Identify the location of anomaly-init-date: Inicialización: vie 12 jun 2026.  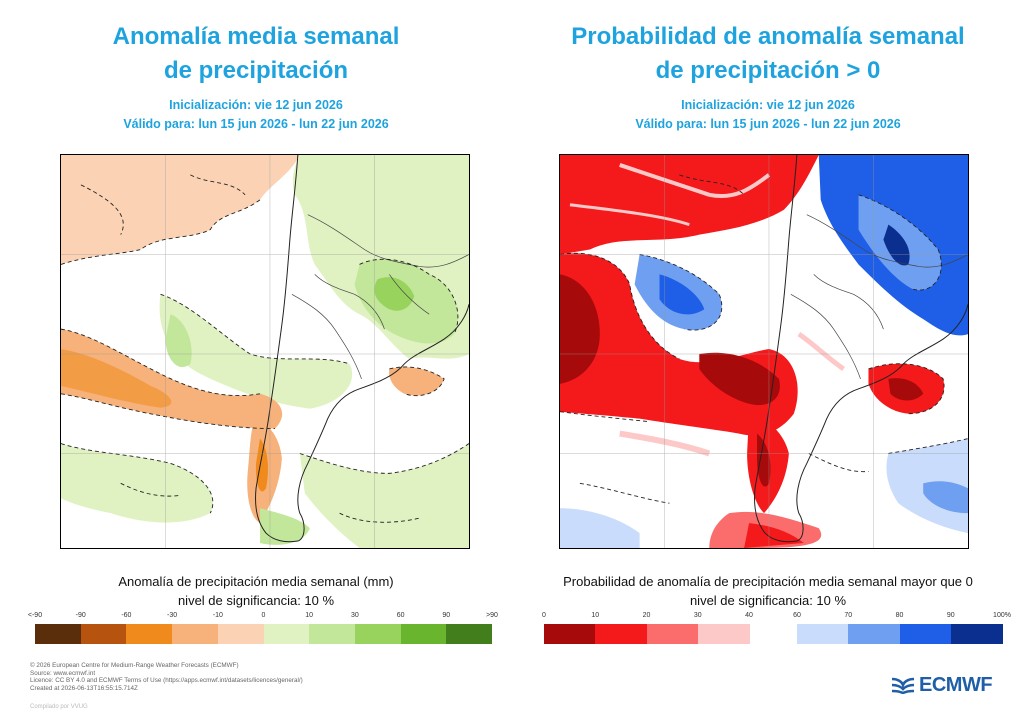
(256, 105).